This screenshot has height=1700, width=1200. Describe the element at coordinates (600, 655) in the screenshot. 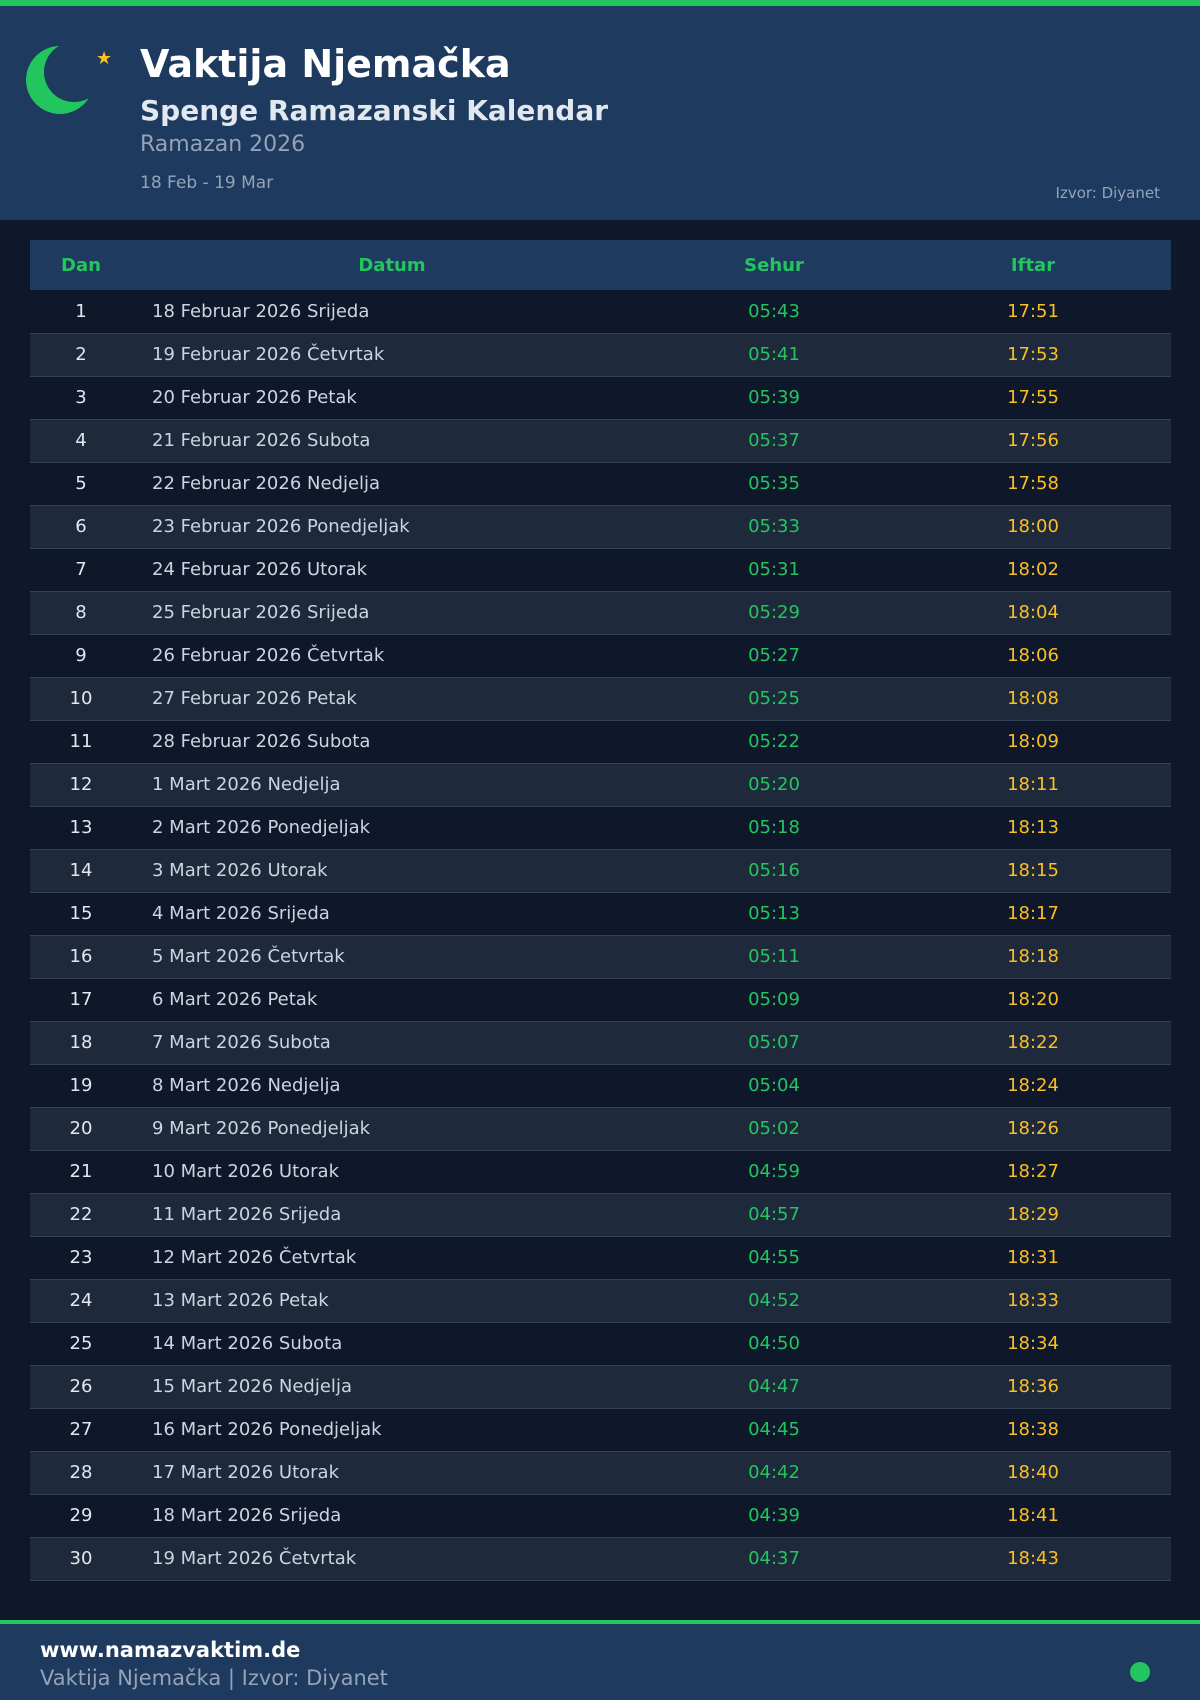

I see `table-row: 9 26 Februar 2026 Četvrtak 05:27 18:06` at that location.